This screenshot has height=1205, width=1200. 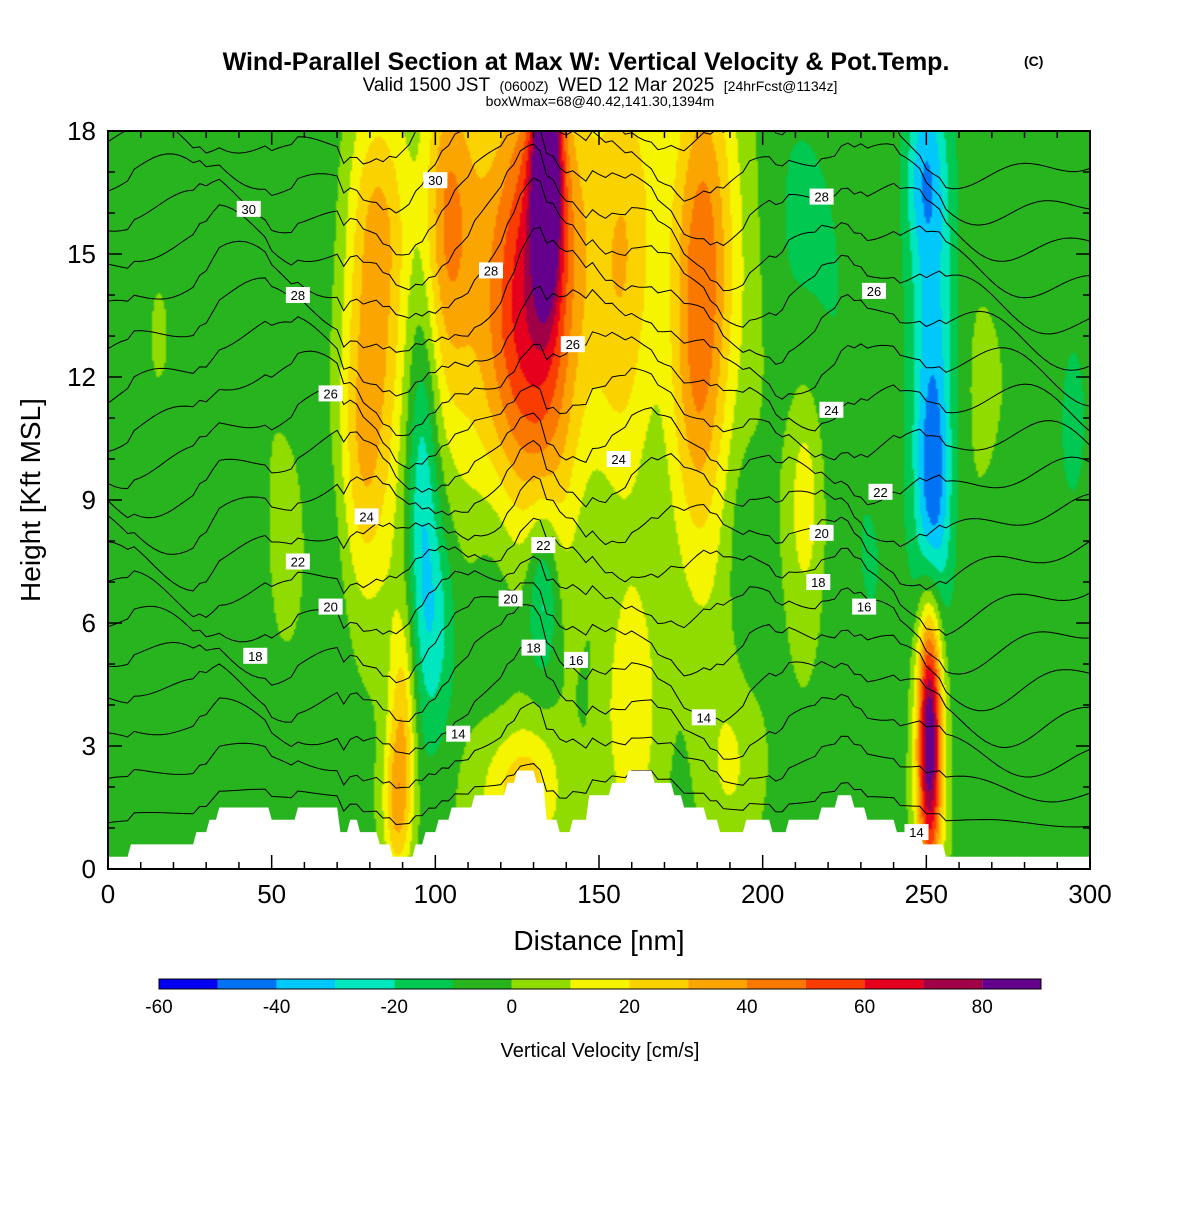 I want to click on valid-date: WED 12 Mar 2025, so click(x=636, y=85).